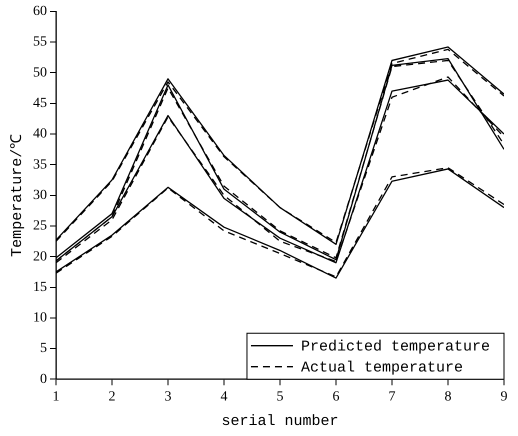 Image resolution: width=518 pixels, height=436 pixels. What do you see at coordinates (40, 164) in the screenshot?
I see `y-tick-label: 35` at bounding box center [40, 164].